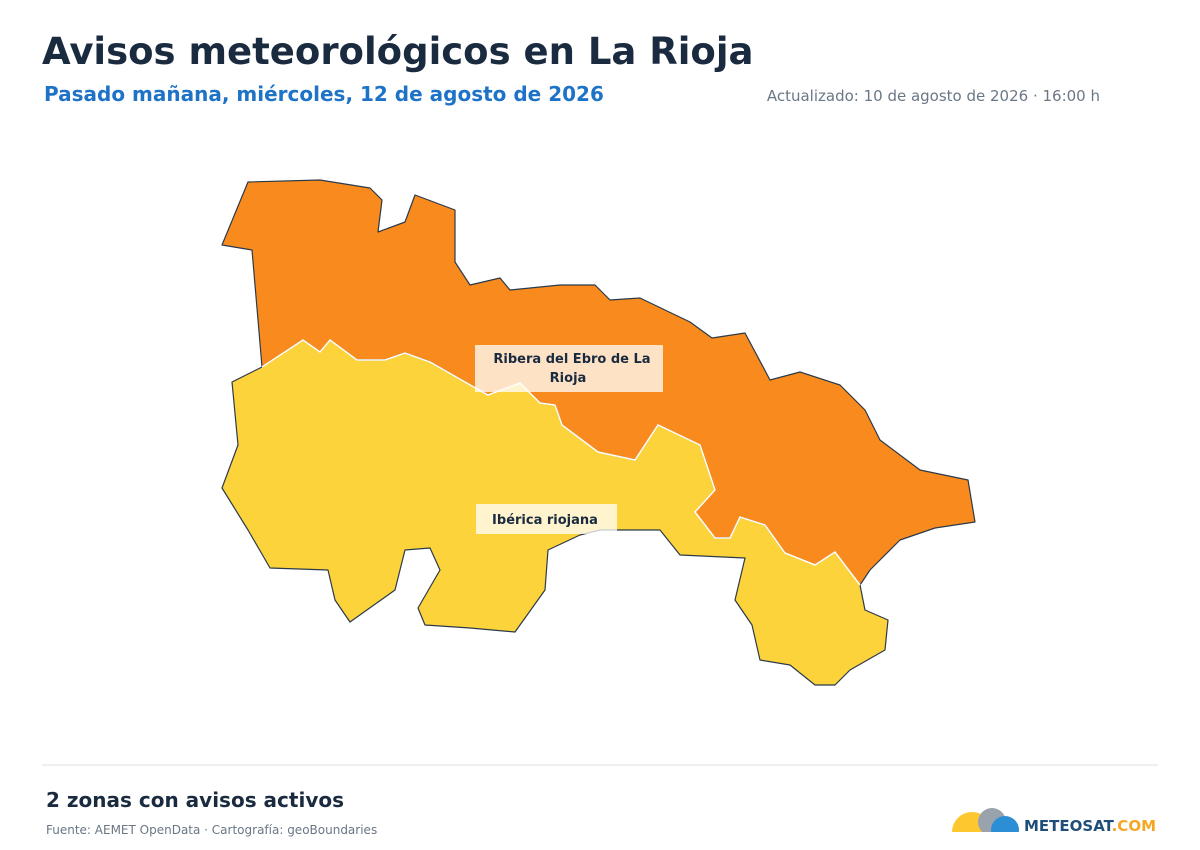 This screenshot has height=850, width=1200. I want to click on zone-border, so click(561, 462).